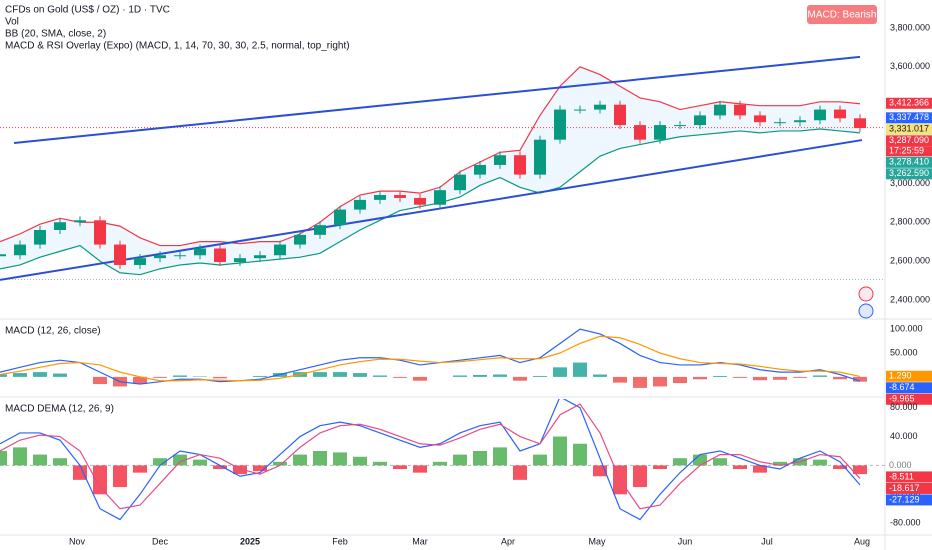 This screenshot has width=932, height=550. I want to click on pane, so click(433, 358).